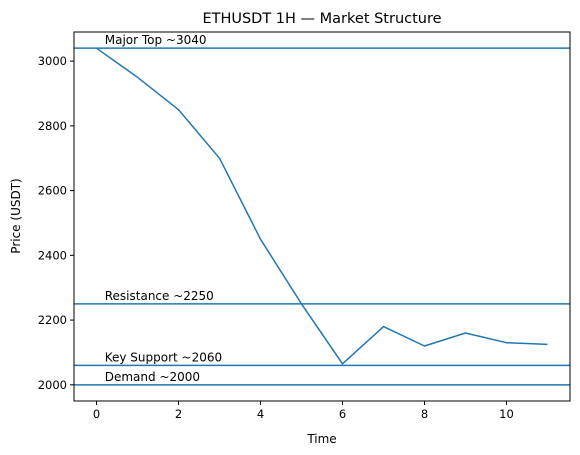  Describe the element at coordinates (156, 40) in the screenshot. I see `level-label: Major Top ~3040` at that location.